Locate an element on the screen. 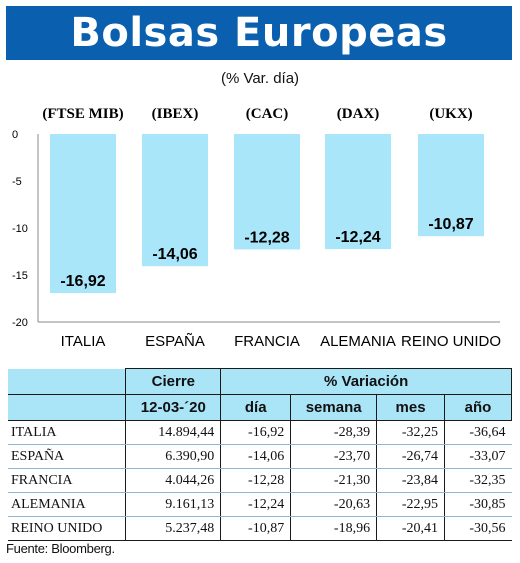  cell-country: REINO UNIDO is located at coordinates (67, 528).